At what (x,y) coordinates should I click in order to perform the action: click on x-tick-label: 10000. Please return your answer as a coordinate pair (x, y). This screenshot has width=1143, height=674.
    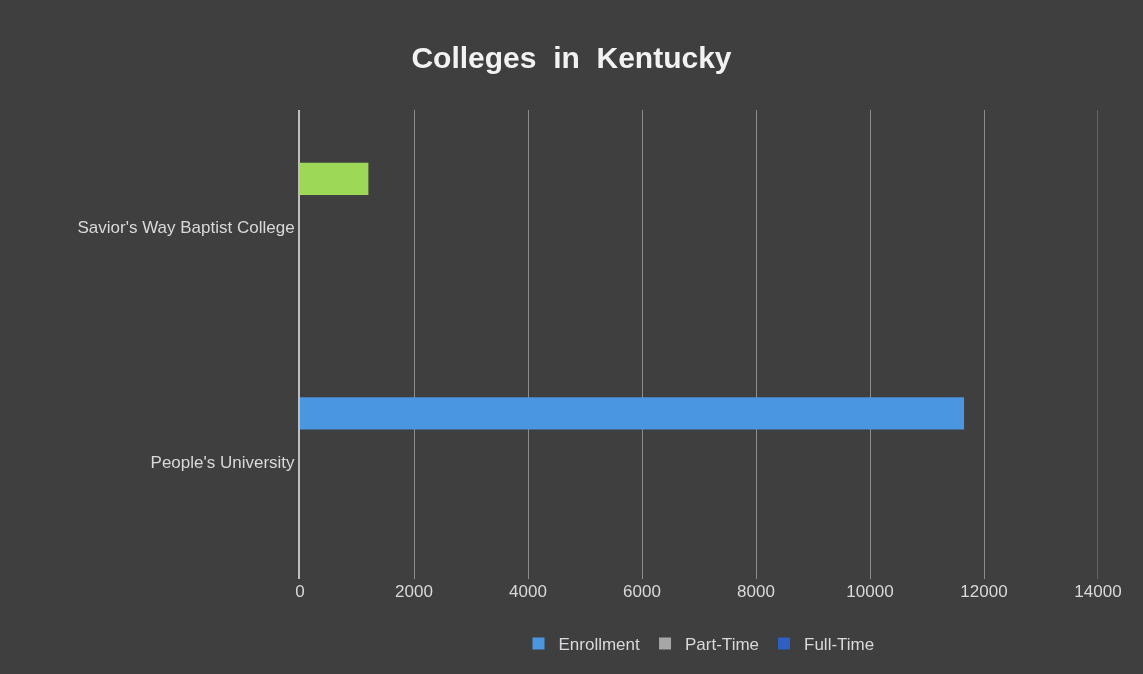
    Looking at the image, I should click on (870, 591).